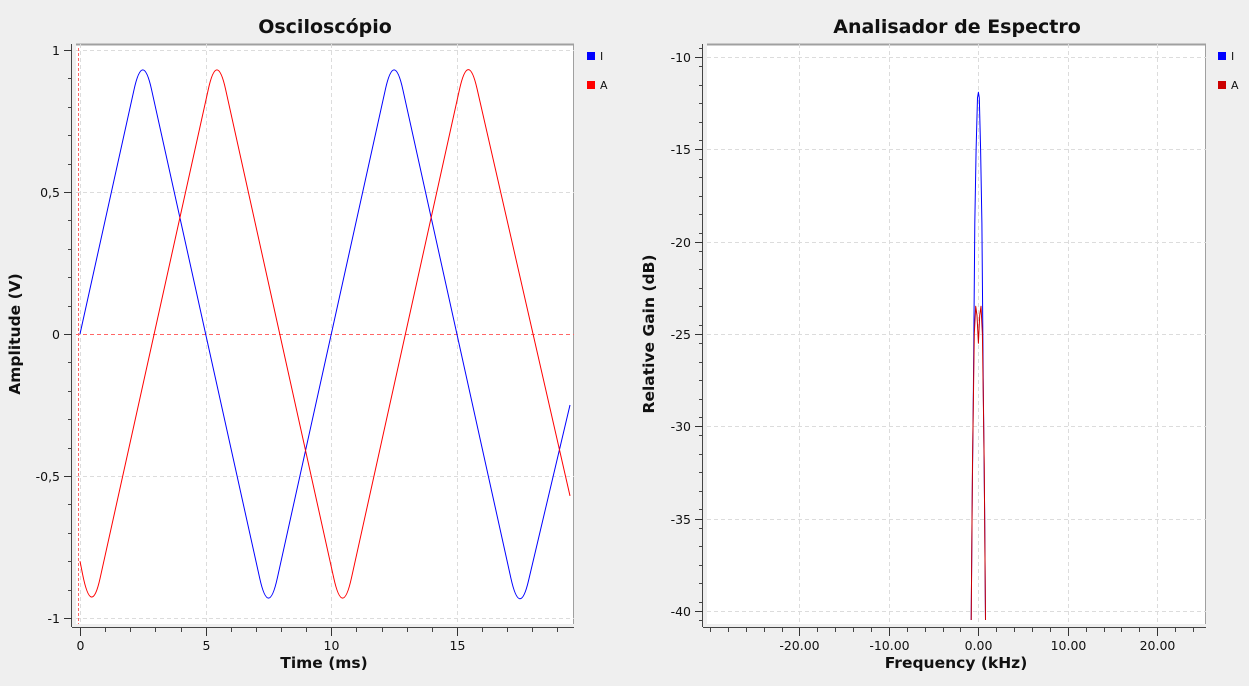 This screenshot has width=1249, height=686. What do you see at coordinates (681, 57) in the screenshot?
I see `spec-y-tick-label-6: -10` at bounding box center [681, 57].